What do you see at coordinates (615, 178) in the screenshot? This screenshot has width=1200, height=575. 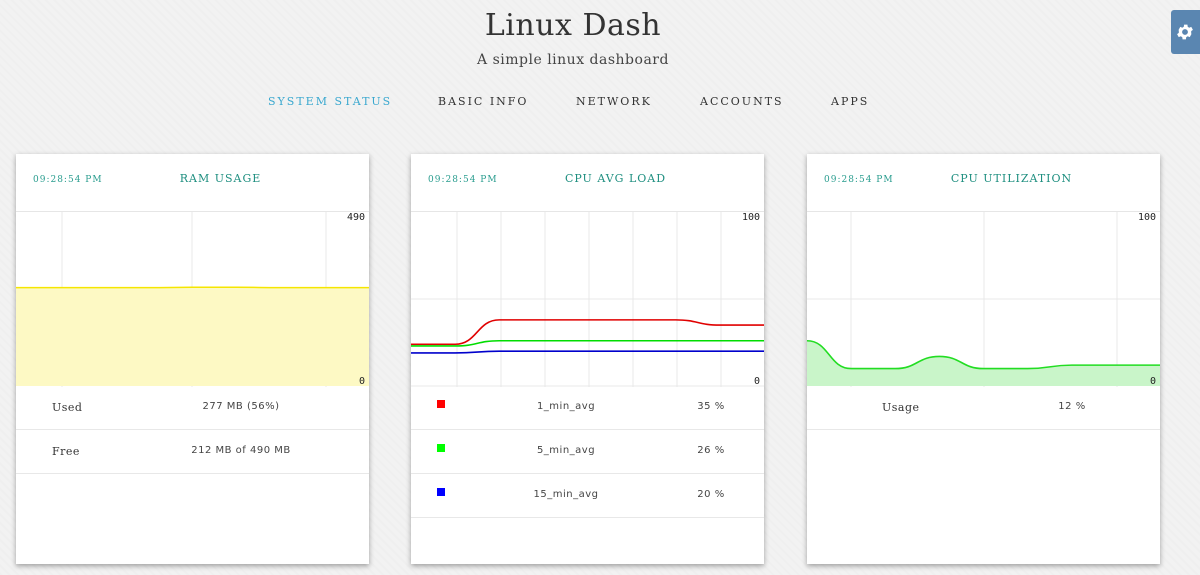 I see `card-title: CPU AVG LOAD` at bounding box center [615, 178].